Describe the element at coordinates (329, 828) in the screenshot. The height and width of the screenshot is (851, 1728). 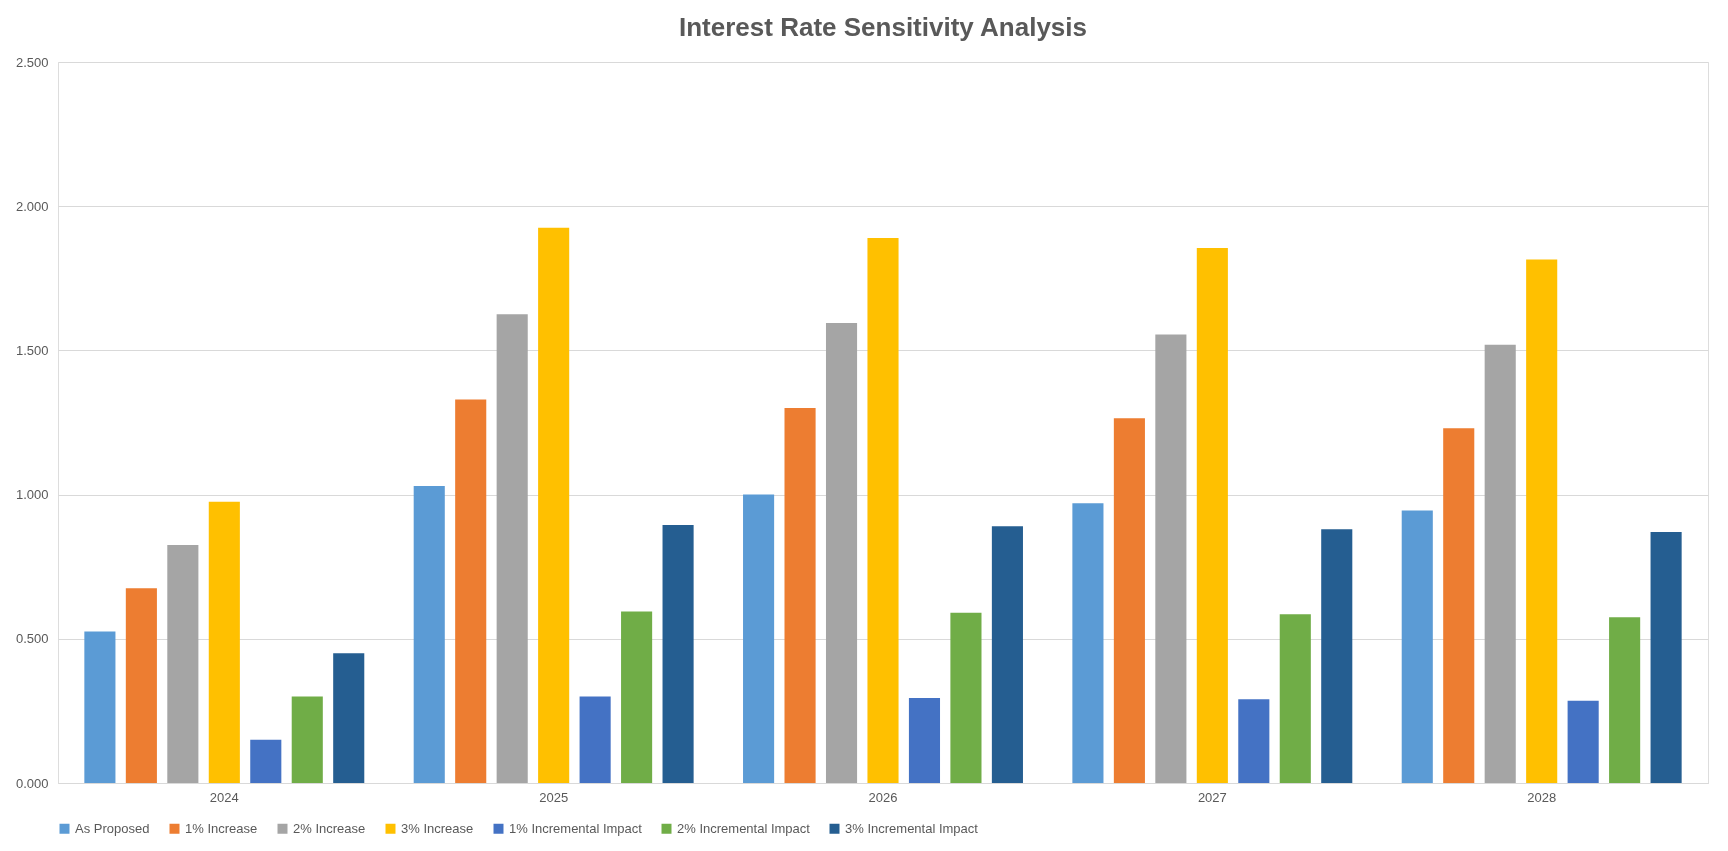
I see `legend-label: 2% Increase` at that location.